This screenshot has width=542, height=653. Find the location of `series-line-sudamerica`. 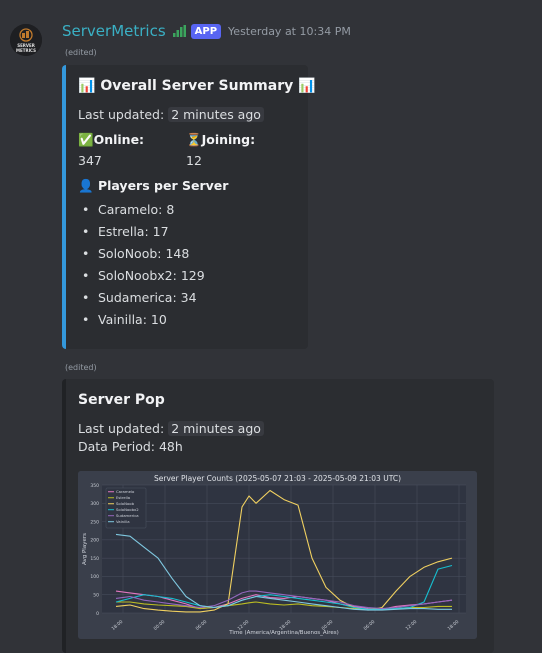

series-line-sudamerica is located at coordinates (284, 600).